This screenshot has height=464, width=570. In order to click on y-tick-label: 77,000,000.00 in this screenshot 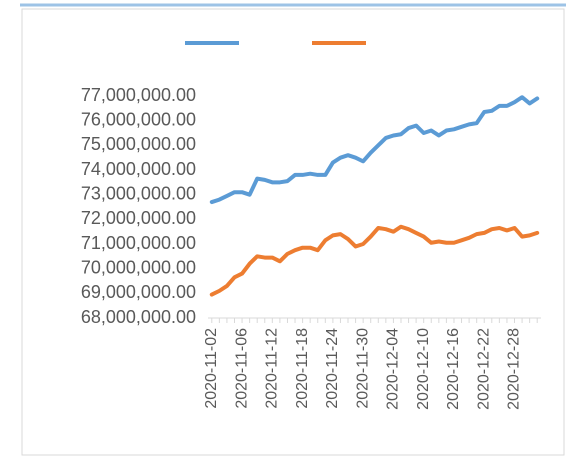, I will do `click(138, 95)`.